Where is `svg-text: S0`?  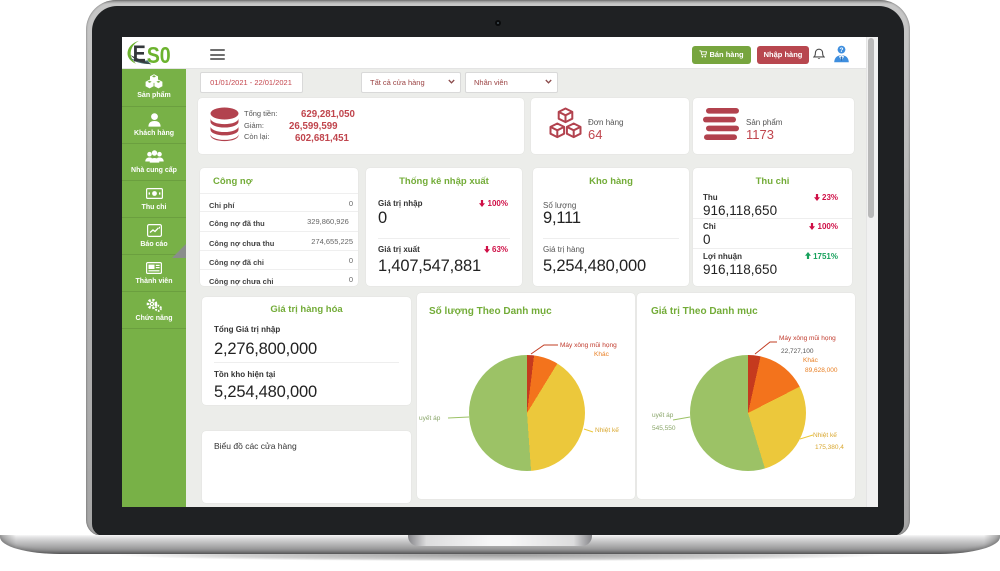 svg-text: S0 is located at coordinates (159, 54).